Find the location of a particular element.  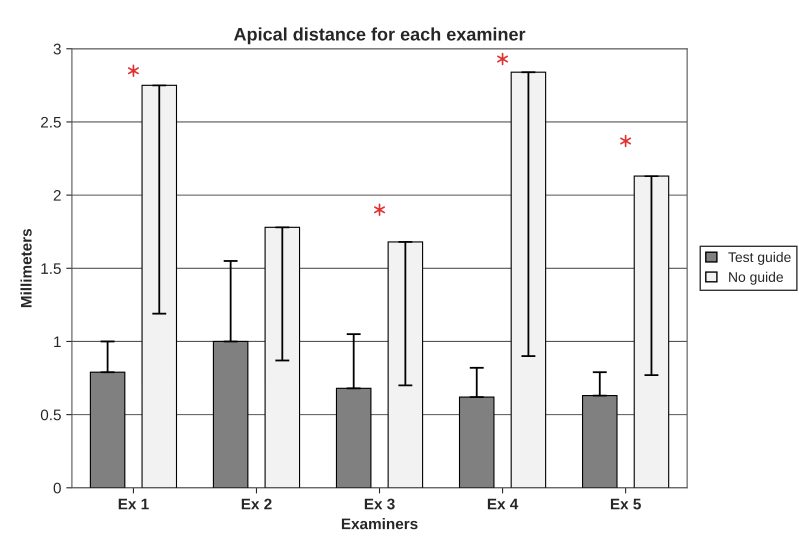

chart-title: Apical distance for each examiner is located at coordinates (380, 35).